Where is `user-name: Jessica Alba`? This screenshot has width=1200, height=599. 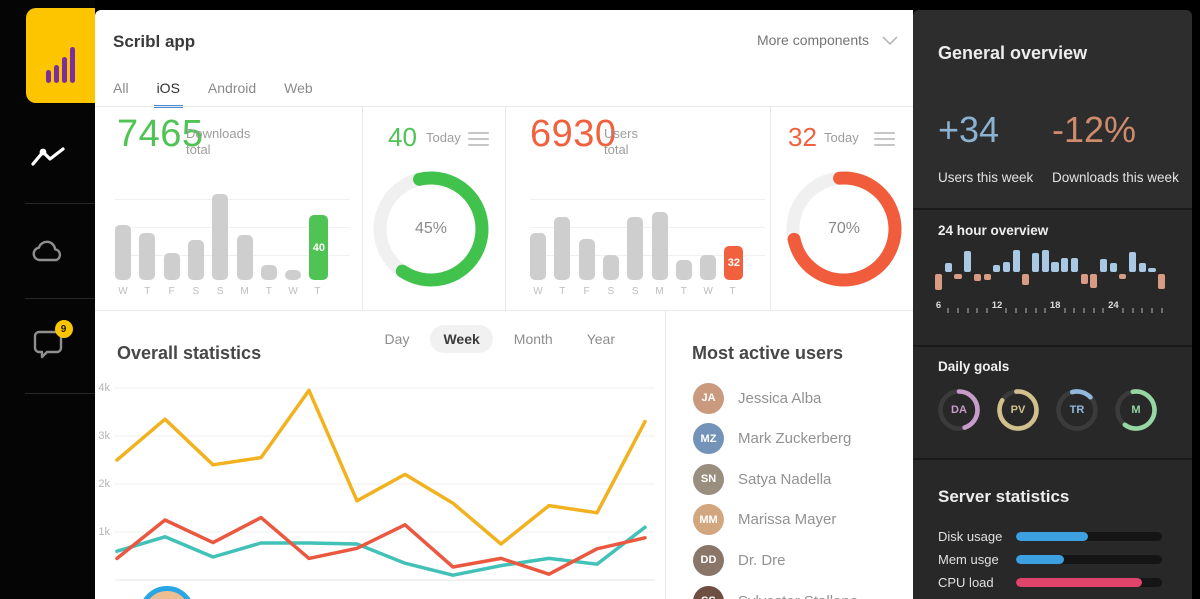
user-name: Jessica Alba is located at coordinates (780, 398).